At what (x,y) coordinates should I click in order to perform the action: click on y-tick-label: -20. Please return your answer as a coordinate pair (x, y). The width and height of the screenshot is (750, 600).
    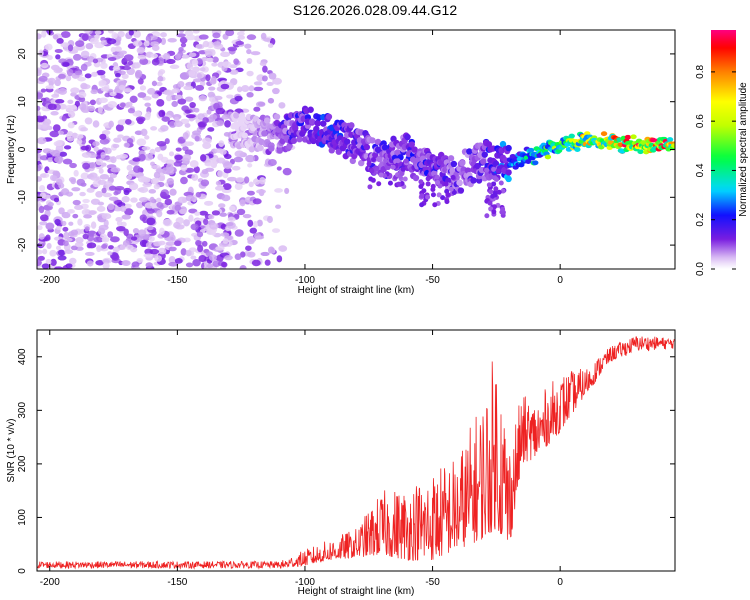
    Looking at the image, I should click on (22, 244).